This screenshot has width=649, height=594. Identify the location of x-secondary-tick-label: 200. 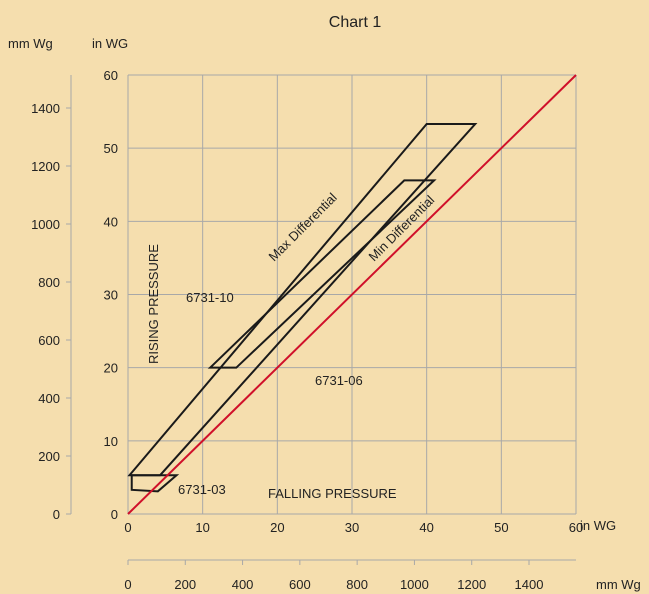
(185, 584).